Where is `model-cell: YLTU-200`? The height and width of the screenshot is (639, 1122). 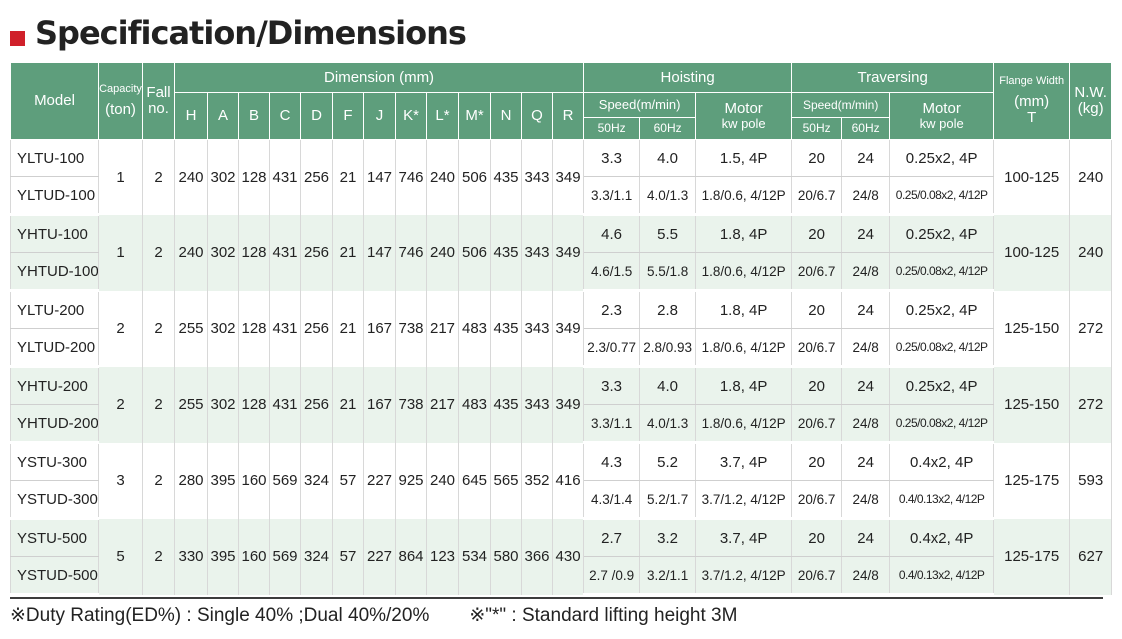 model-cell: YLTU-200 is located at coordinates (54, 309).